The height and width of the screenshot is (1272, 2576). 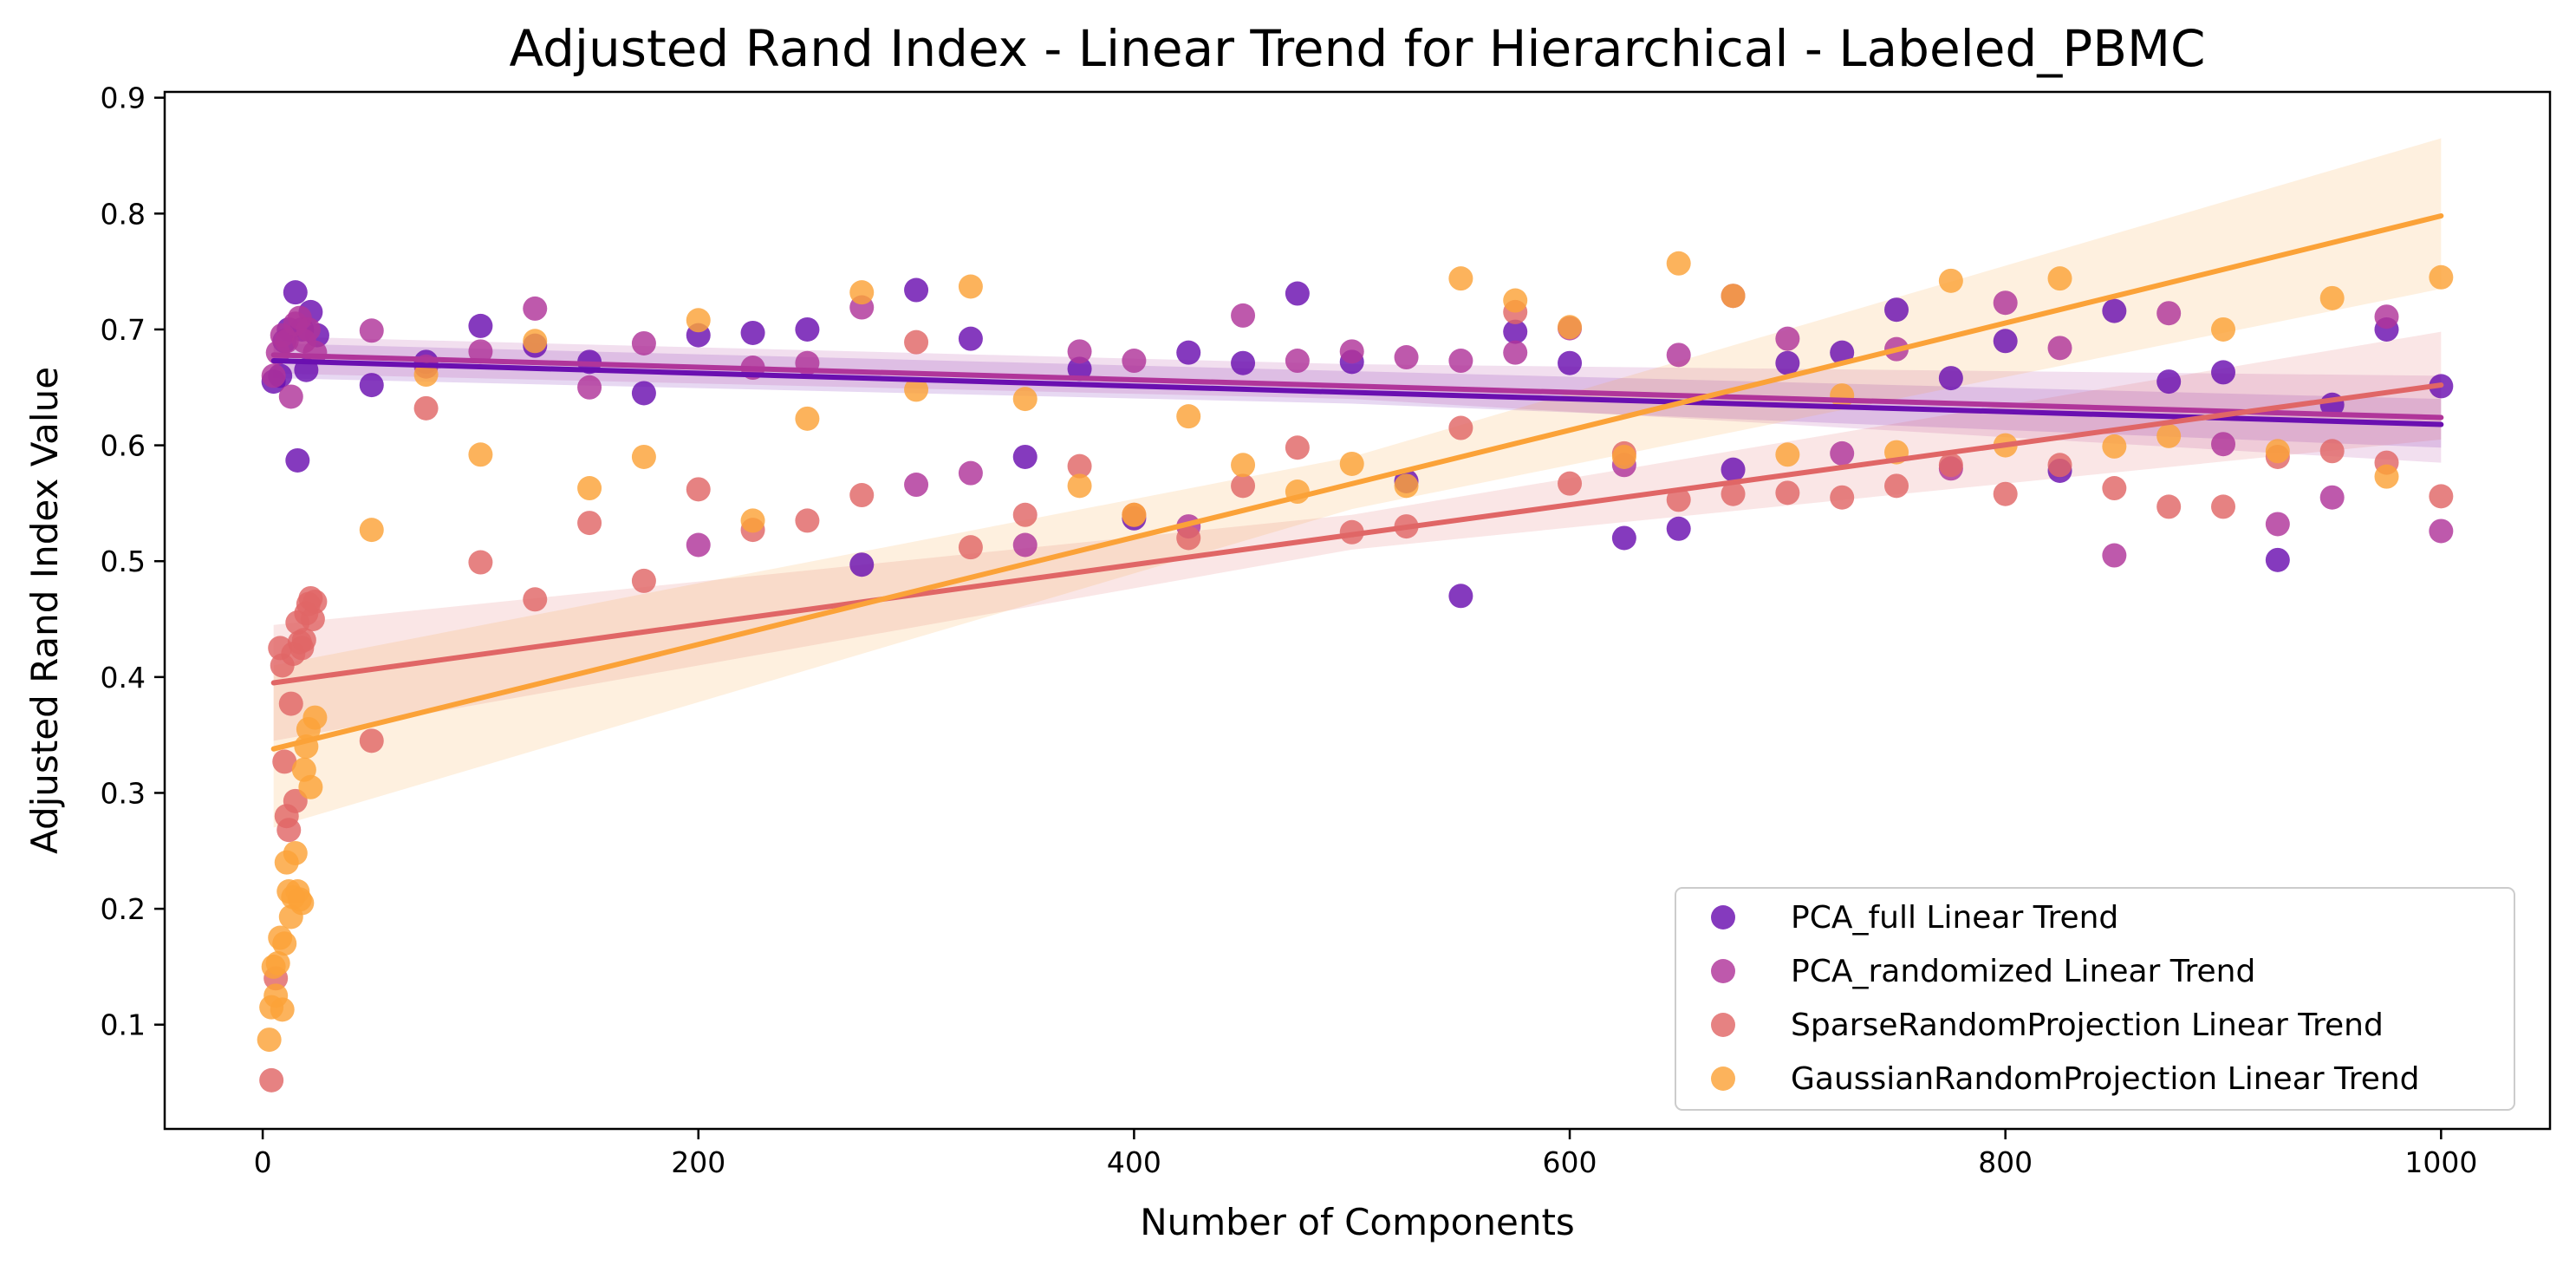 I want to click on y-tick-label: 0.3, so click(x=124, y=793).